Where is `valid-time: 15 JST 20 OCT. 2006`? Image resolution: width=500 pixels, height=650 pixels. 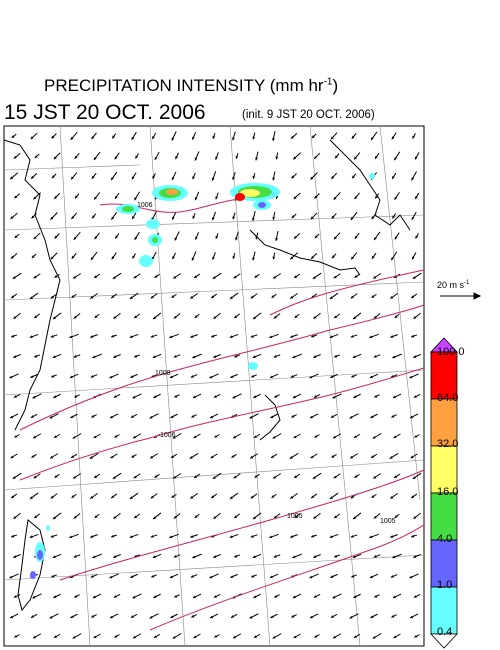
valid-time: 15 JST 20 OCT. 2006 is located at coordinates (105, 112).